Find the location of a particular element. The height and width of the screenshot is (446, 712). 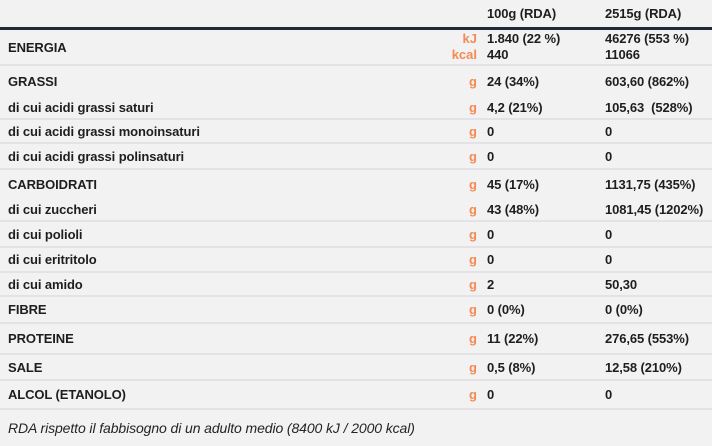

row-label: PROTEINE is located at coordinates (41, 338).